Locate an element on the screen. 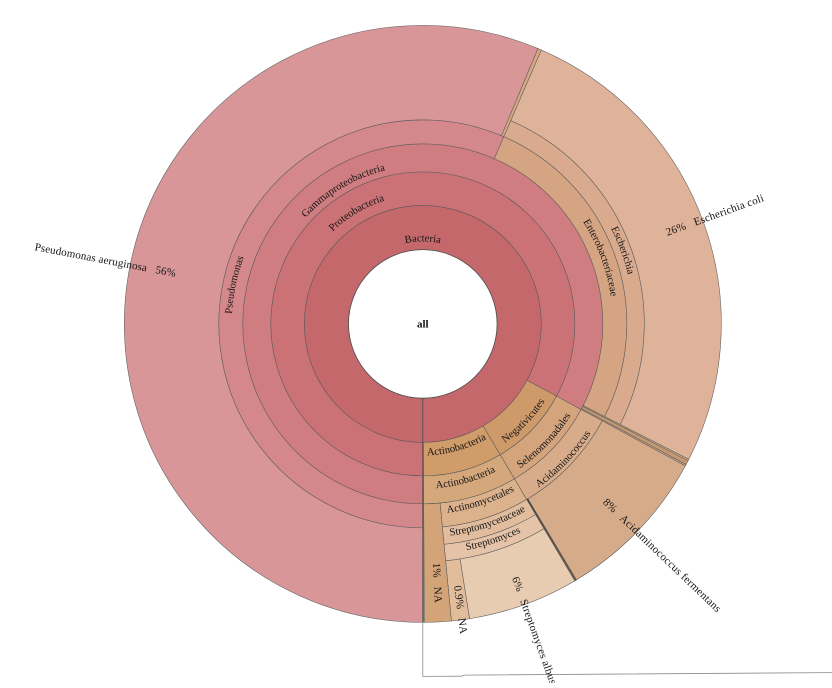  svg-text: all is located at coordinates (423, 324).